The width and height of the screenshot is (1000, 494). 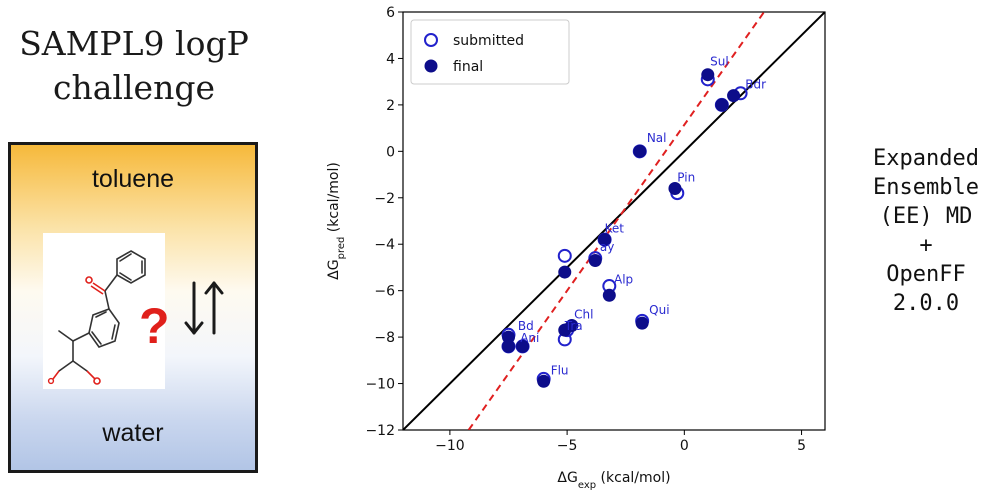 I want to click on x-tick-label: −10, so click(x=450, y=446).